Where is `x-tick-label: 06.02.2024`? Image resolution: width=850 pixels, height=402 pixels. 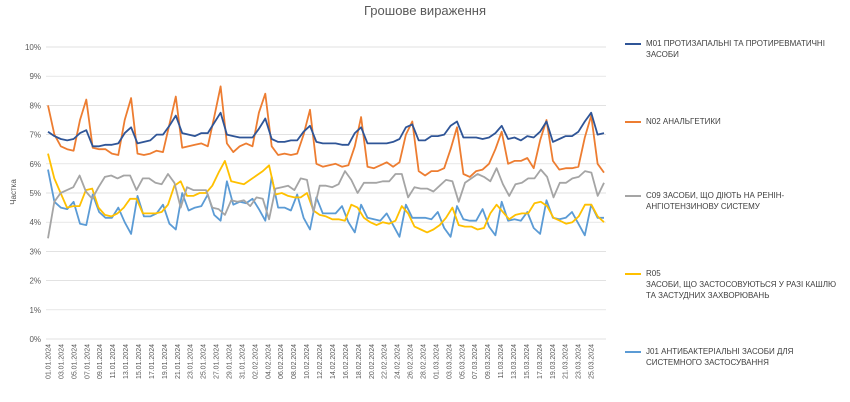 x-tick-label: 06.02.2024 is located at coordinates (281, 361).